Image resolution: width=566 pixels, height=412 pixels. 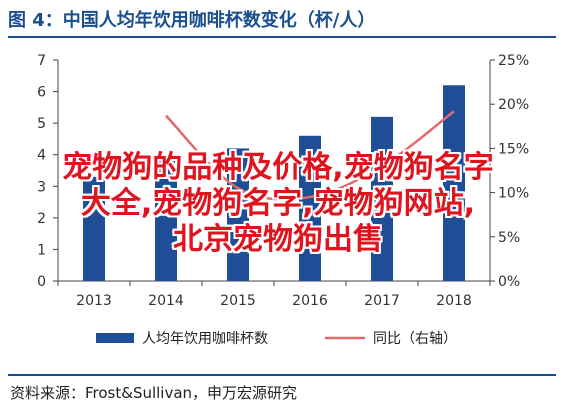 I want to click on y-right-tick-label: 0%, so click(x=509, y=282).